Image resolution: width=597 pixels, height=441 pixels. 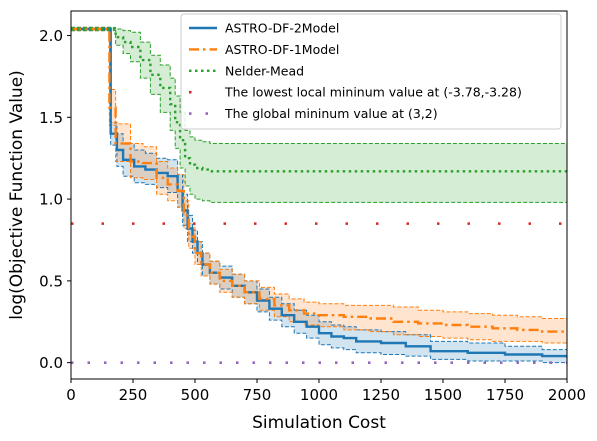 What do you see at coordinates (257, 395) in the screenshot?
I see `x-tick-label: 750` at bounding box center [257, 395].